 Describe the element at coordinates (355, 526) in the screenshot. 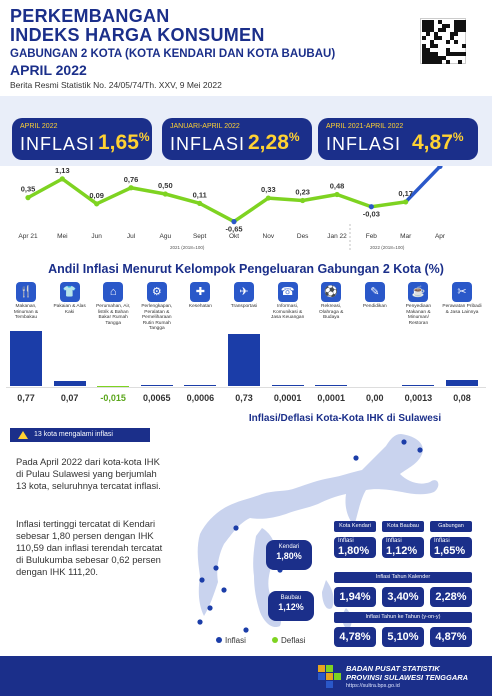

I see `col-kendari: Kota Kendari` at that location.